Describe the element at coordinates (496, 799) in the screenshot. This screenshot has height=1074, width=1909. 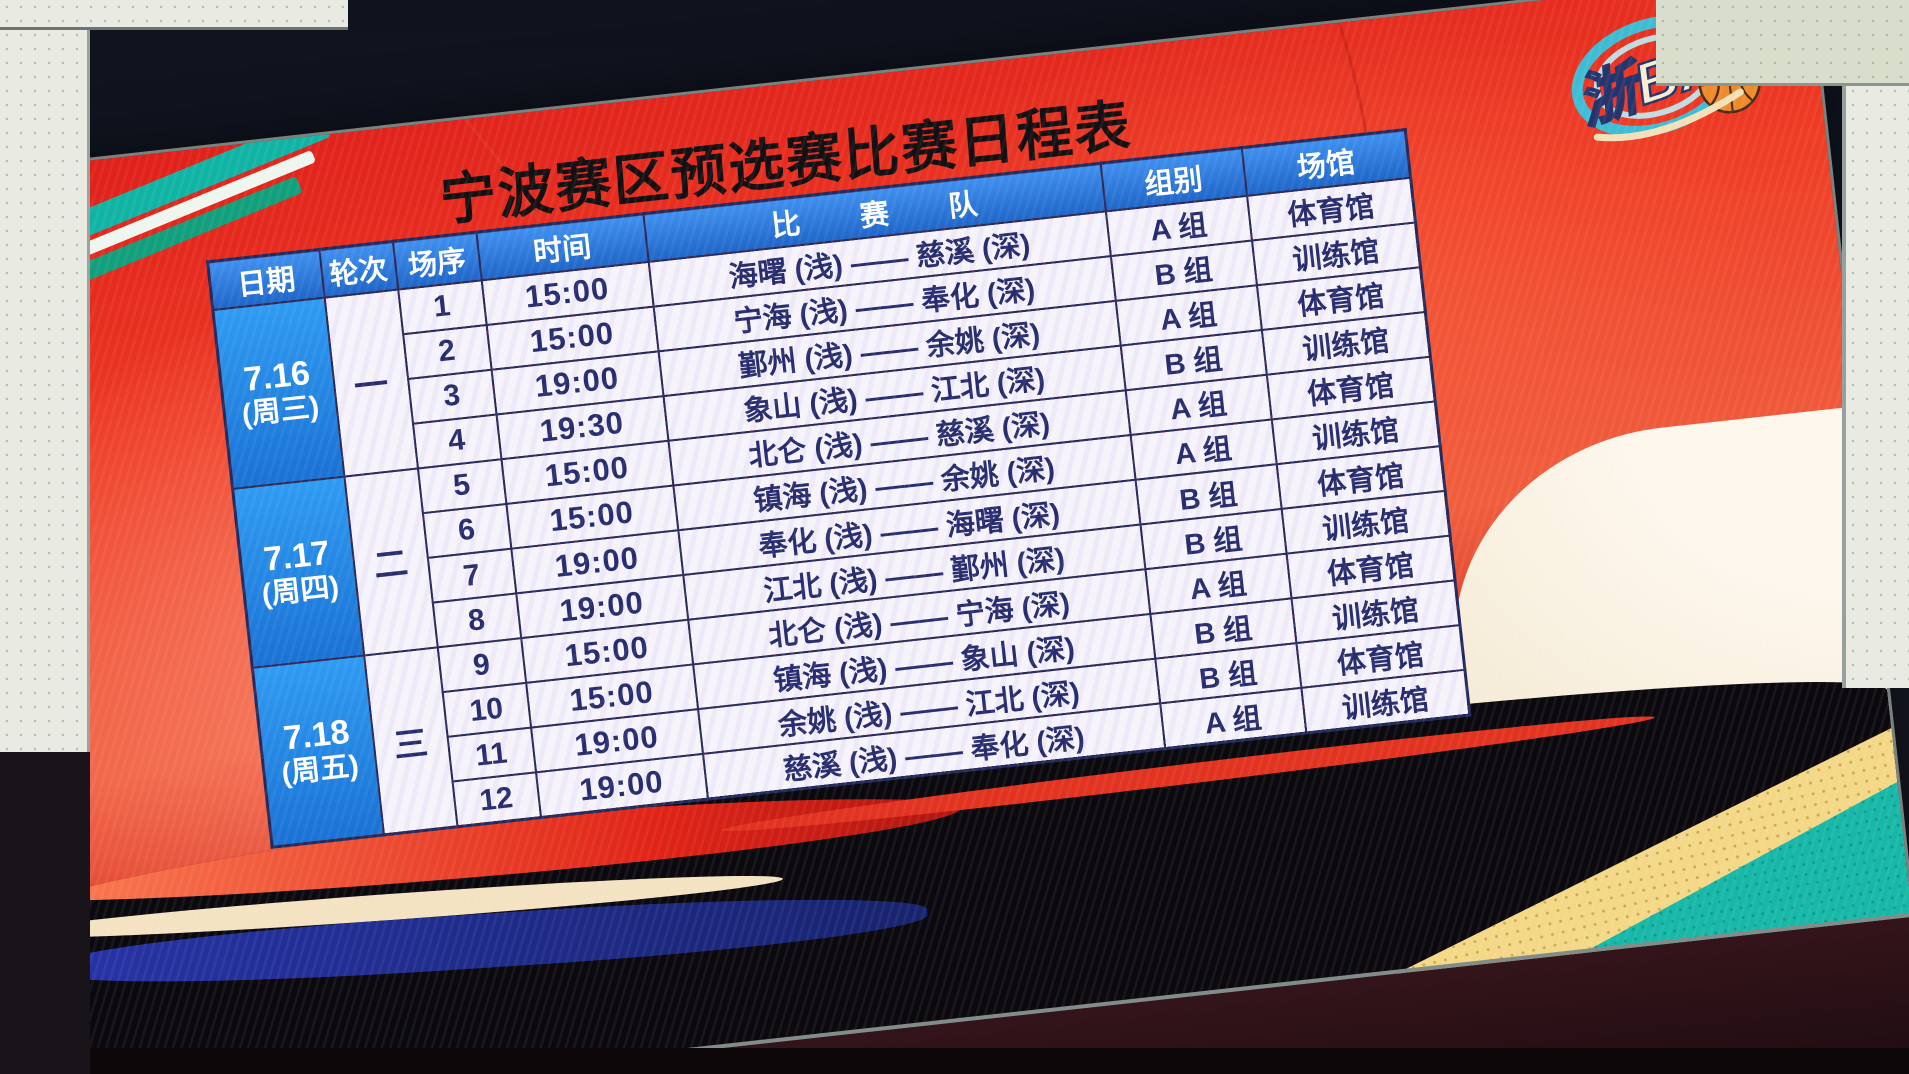
I see `match-no-cell: 12` at that location.